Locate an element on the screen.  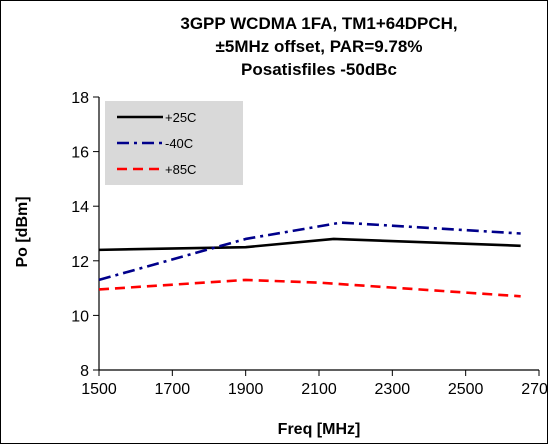
series-lines is located at coordinates (309, 259).